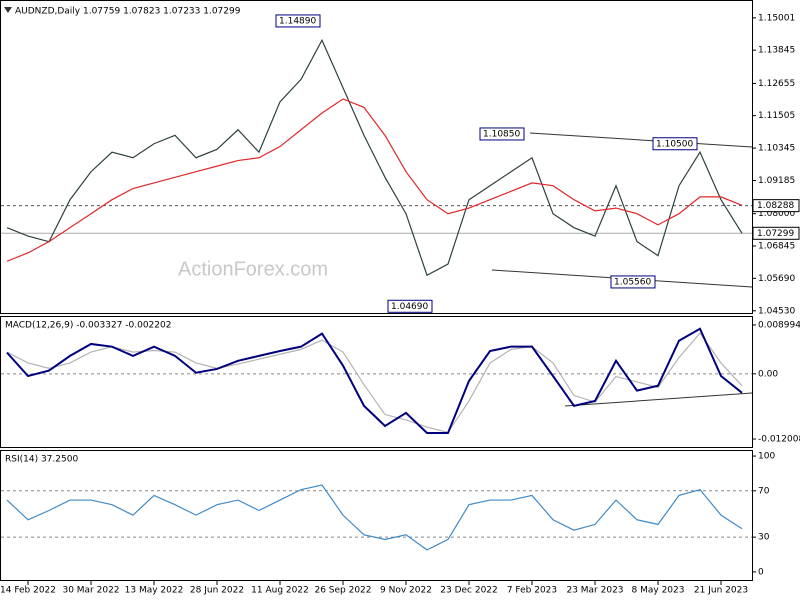 The width and height of the screenshot is (800, 600). Describe the element at coordinates (217, 591) in the screenshot. I see `x-tick-label: 28 Jun 2022` at that location.